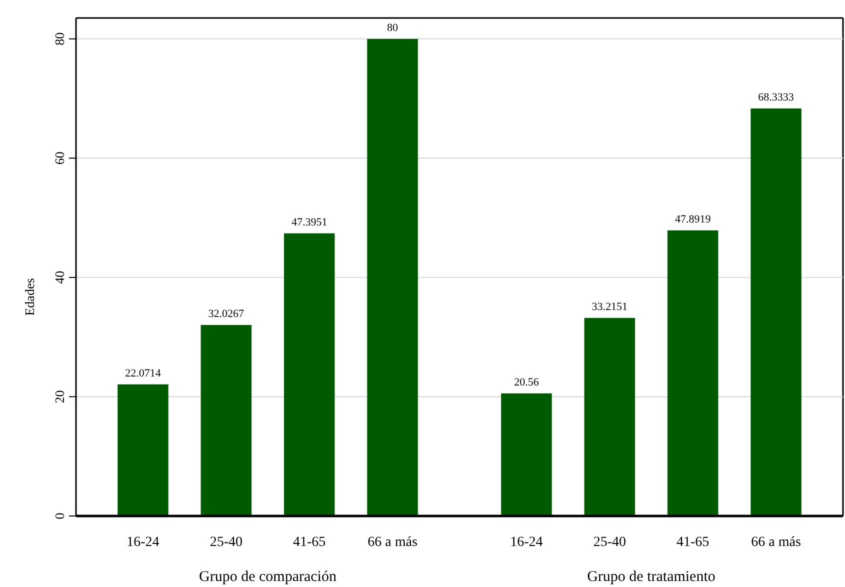 This screenshot has width=845, height=587. I want to click on y-tick-label: 0, so click(59, 516).